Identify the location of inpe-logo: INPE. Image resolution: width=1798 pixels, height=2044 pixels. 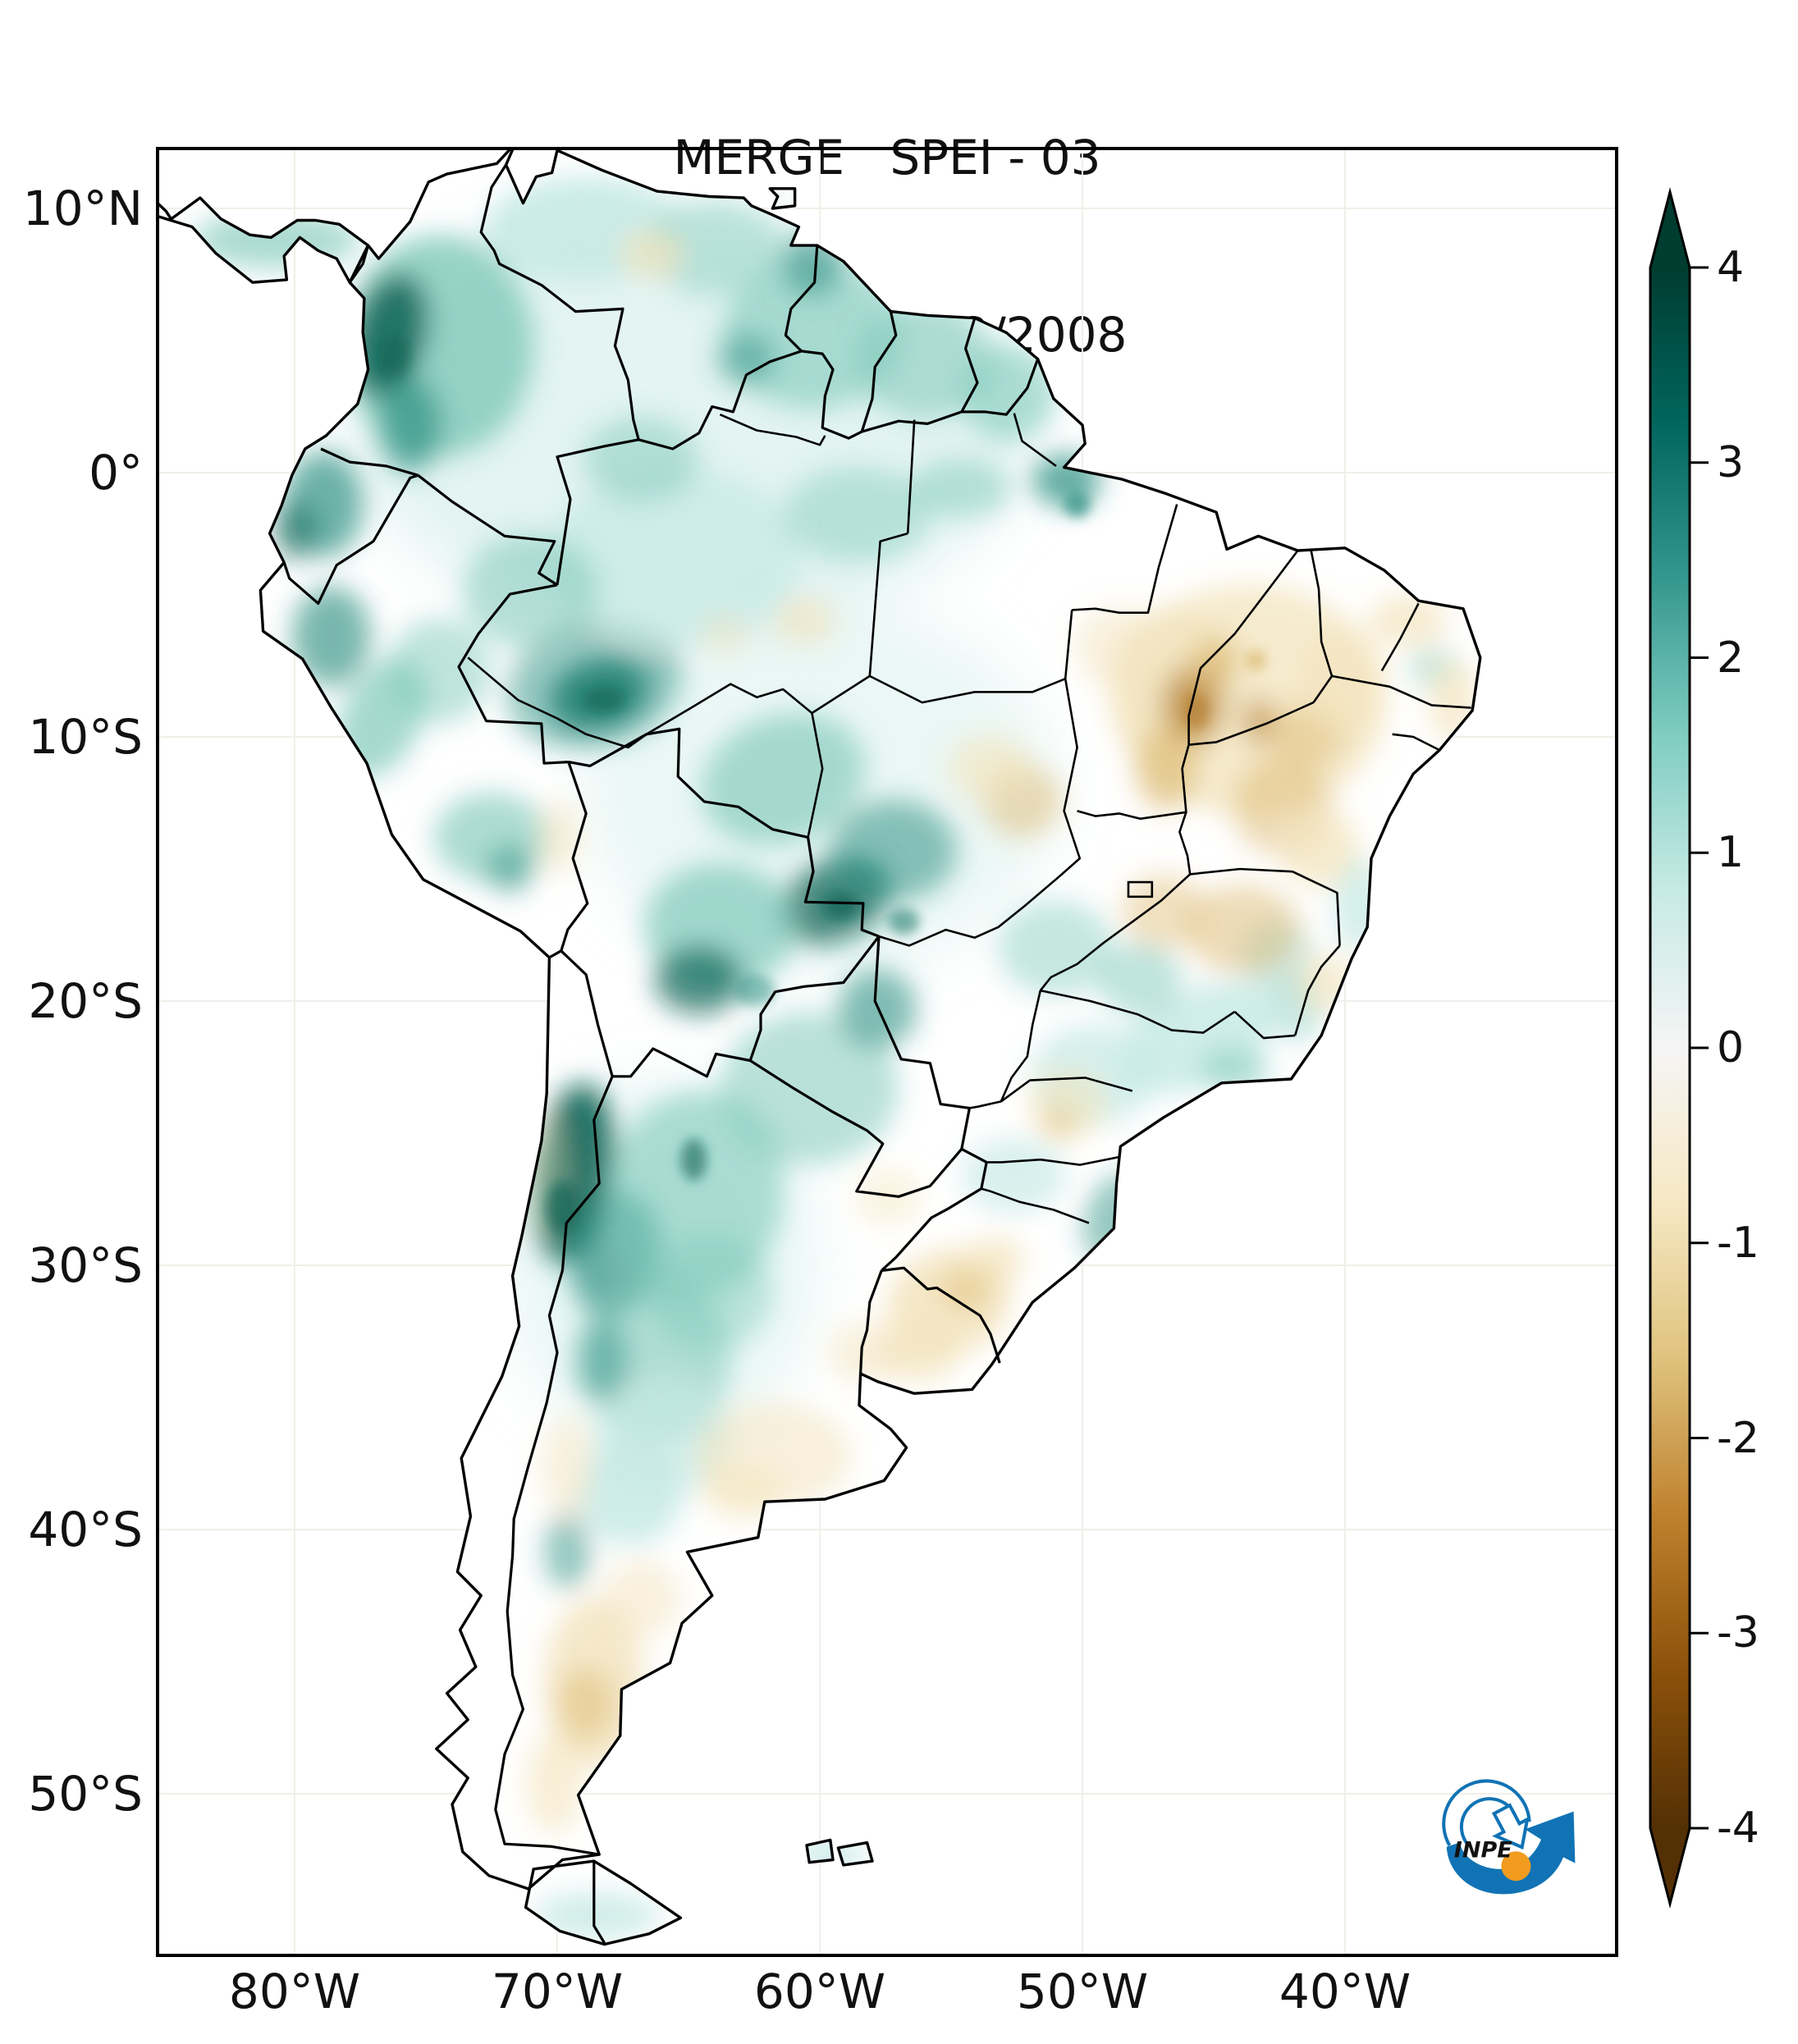
(1509, 1837).